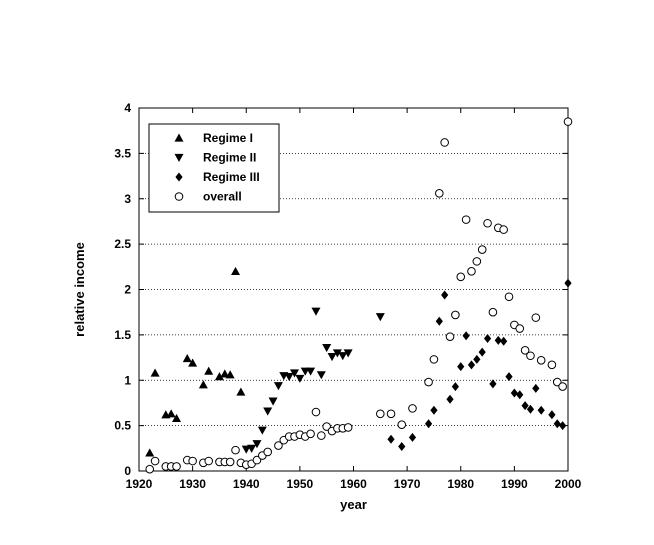  Describe the element at coordinates (79, 289) in the screenshot. I see `y-axis-title: relative income` at that location.